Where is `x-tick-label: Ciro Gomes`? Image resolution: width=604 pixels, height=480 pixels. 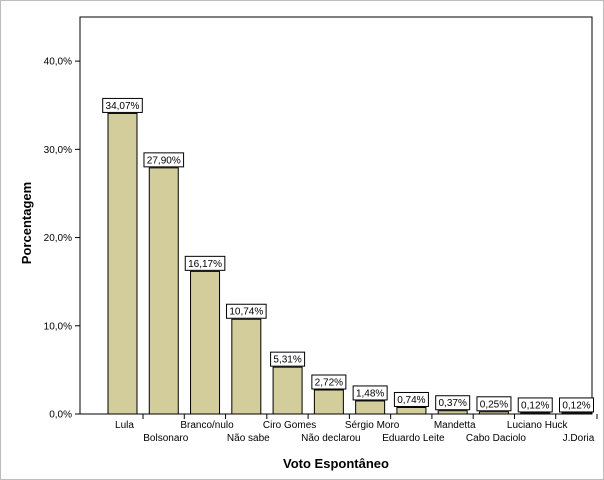 x-tick-label: Ciro Gomes is located at coordinates (289, 425).